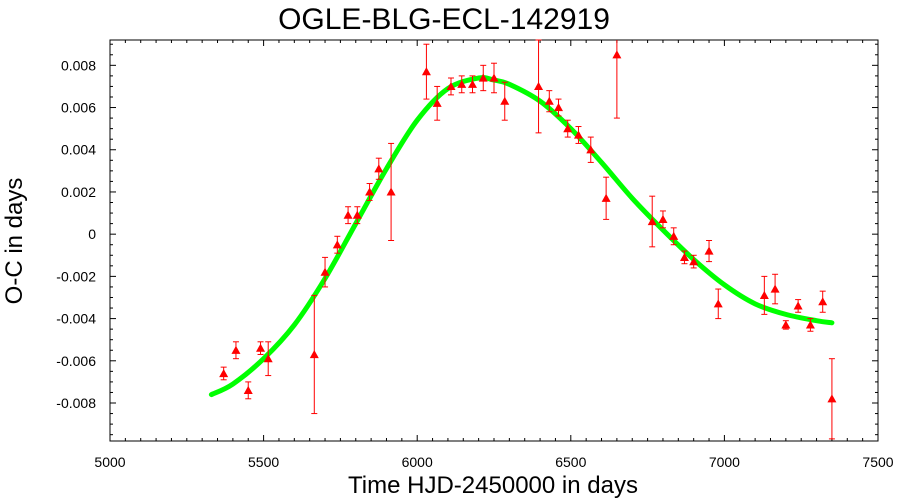  Describe the element at coordinates (263, 462) in the screenshot. I see `x-tick-label: 5500` at that location.